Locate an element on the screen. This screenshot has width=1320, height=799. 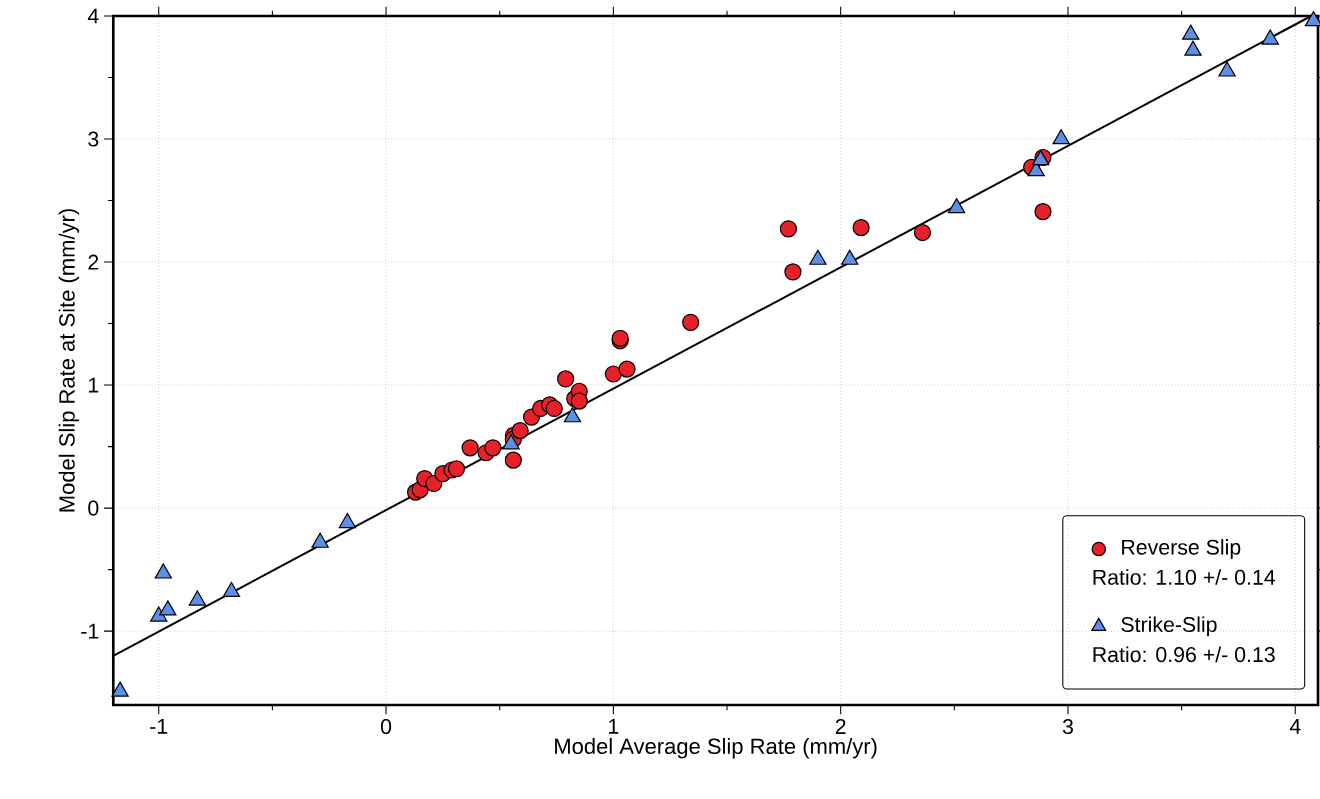
x-tick-label: -1 is located at coordinates (159, 726).